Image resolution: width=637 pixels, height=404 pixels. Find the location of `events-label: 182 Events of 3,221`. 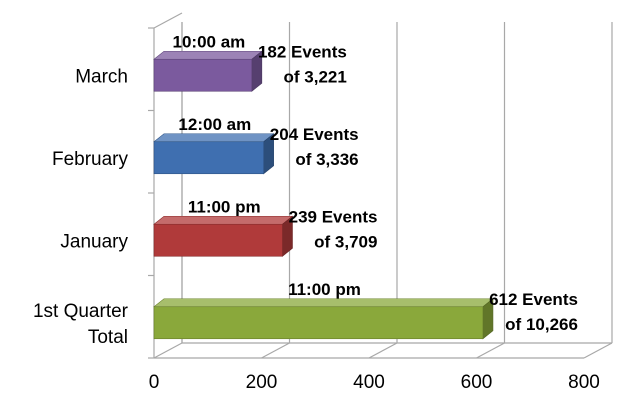

events-label: 182 Events of 3,221 is located at coordinates (302, 64).